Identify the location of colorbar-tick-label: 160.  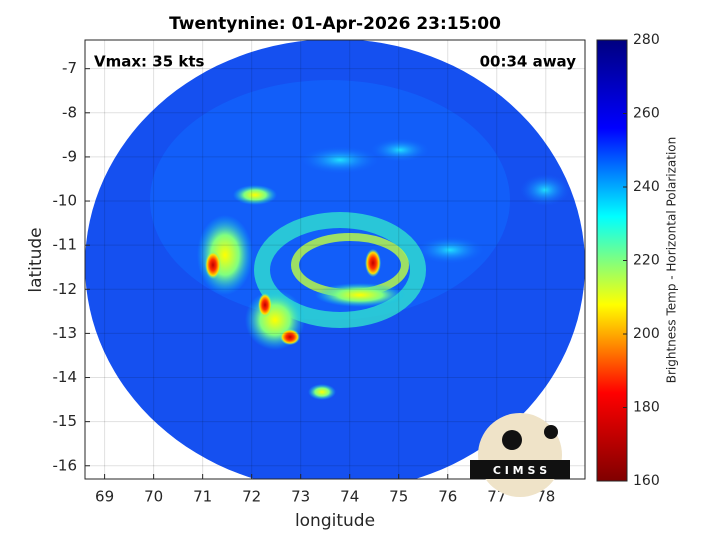
(646, 481).